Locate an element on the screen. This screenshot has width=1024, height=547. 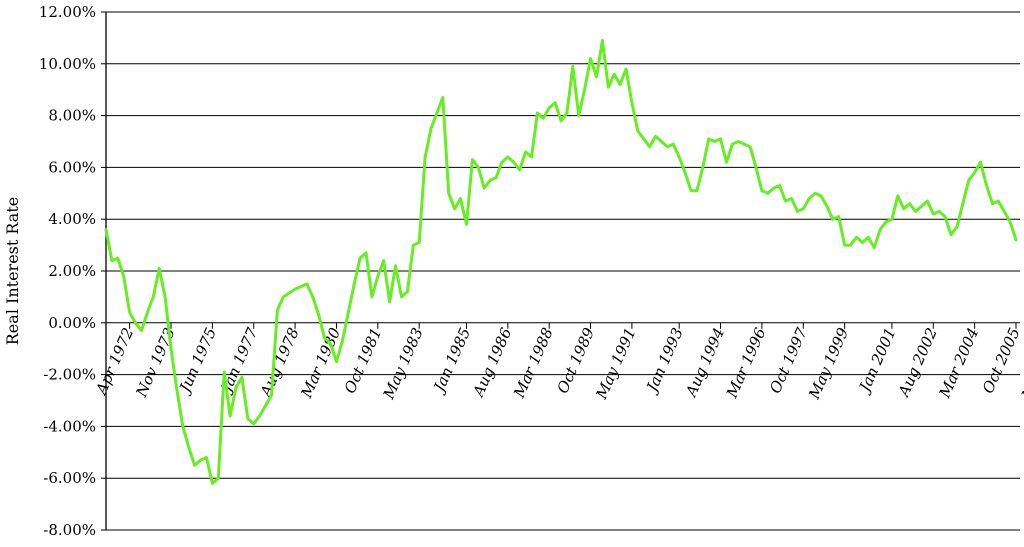
x-tick-label: Aug 1986 is located at coordinates (492, 363).